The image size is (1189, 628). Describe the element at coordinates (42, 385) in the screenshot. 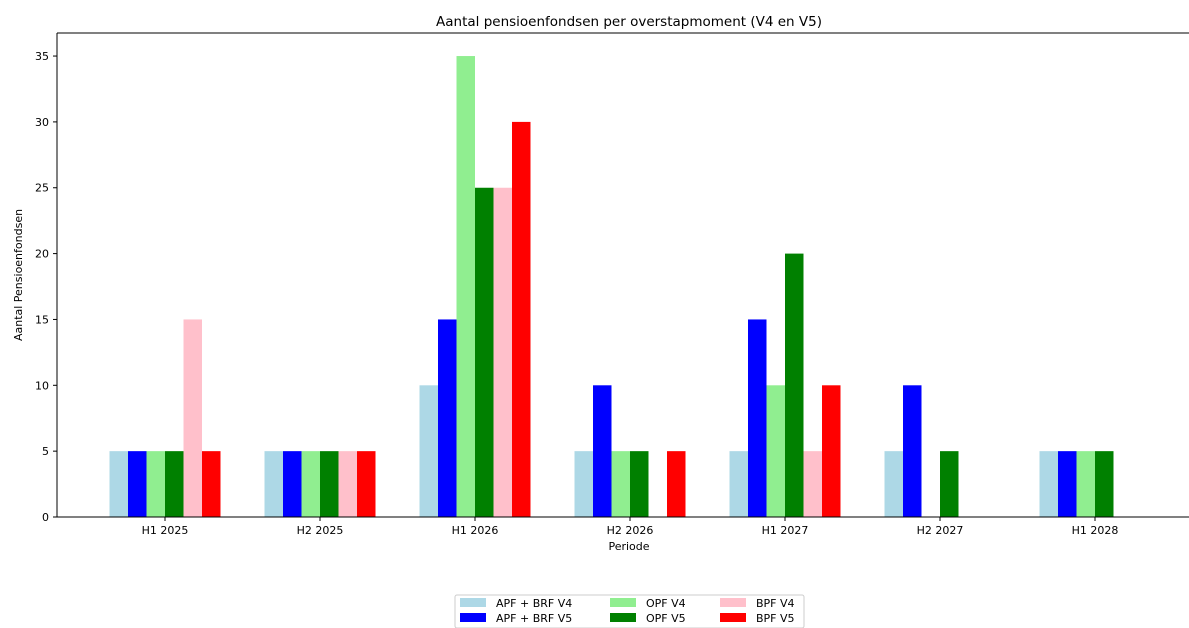

I see `y-tick-label: 10` at that location.